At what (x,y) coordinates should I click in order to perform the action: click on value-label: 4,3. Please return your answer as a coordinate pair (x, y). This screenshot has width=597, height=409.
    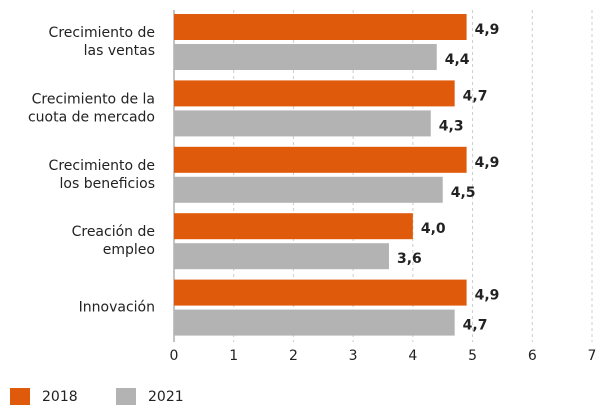
    Looking at the image, I should click on (451, 126).